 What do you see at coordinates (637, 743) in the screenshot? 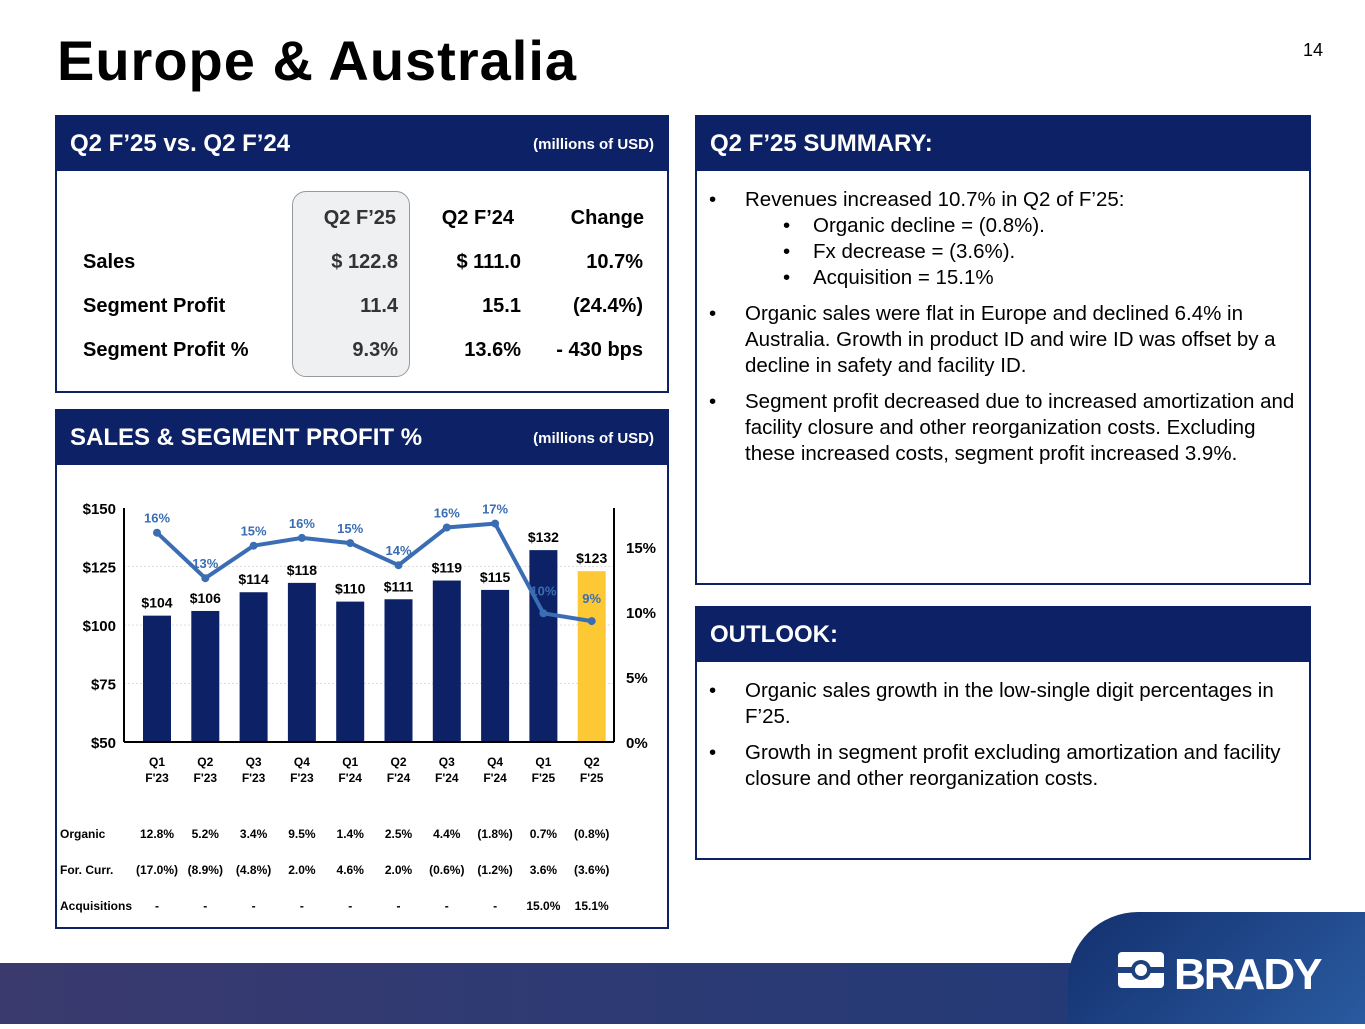
I see `y2-tick-label: 0%` at bounding box center [637, 743].